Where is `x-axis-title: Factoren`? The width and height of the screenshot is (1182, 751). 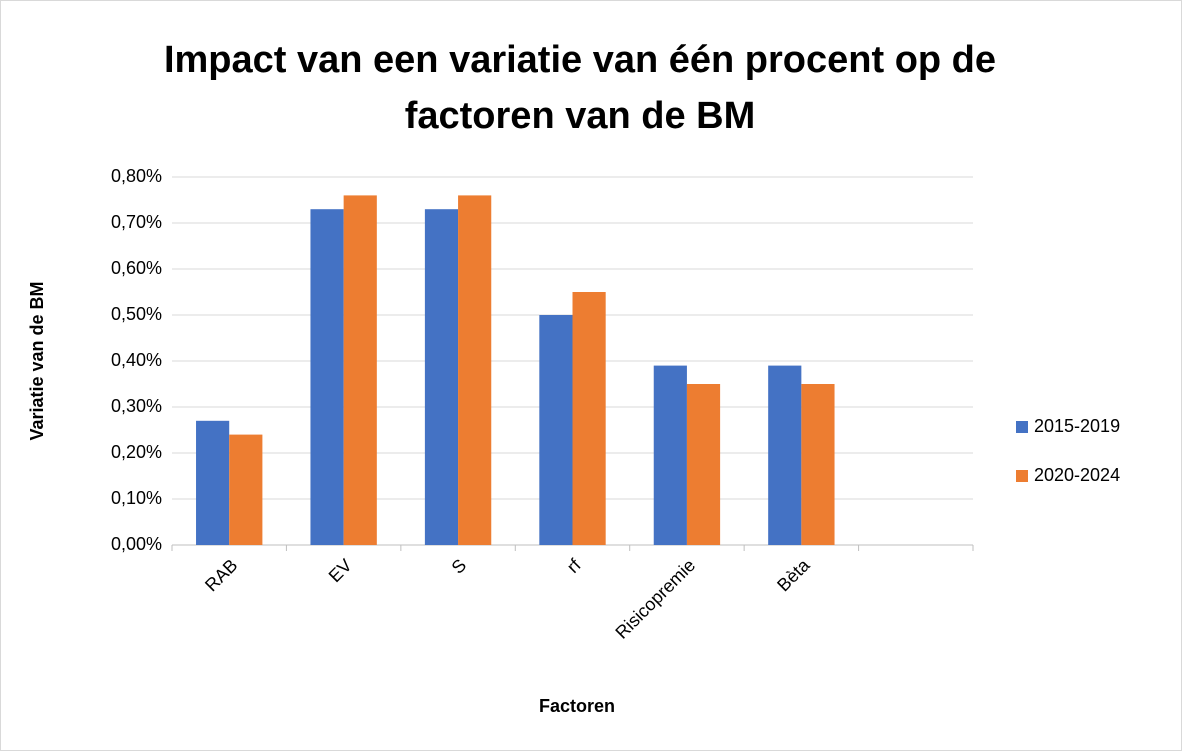 x-axis-title: Factoren is located at coordinates (577, 706).